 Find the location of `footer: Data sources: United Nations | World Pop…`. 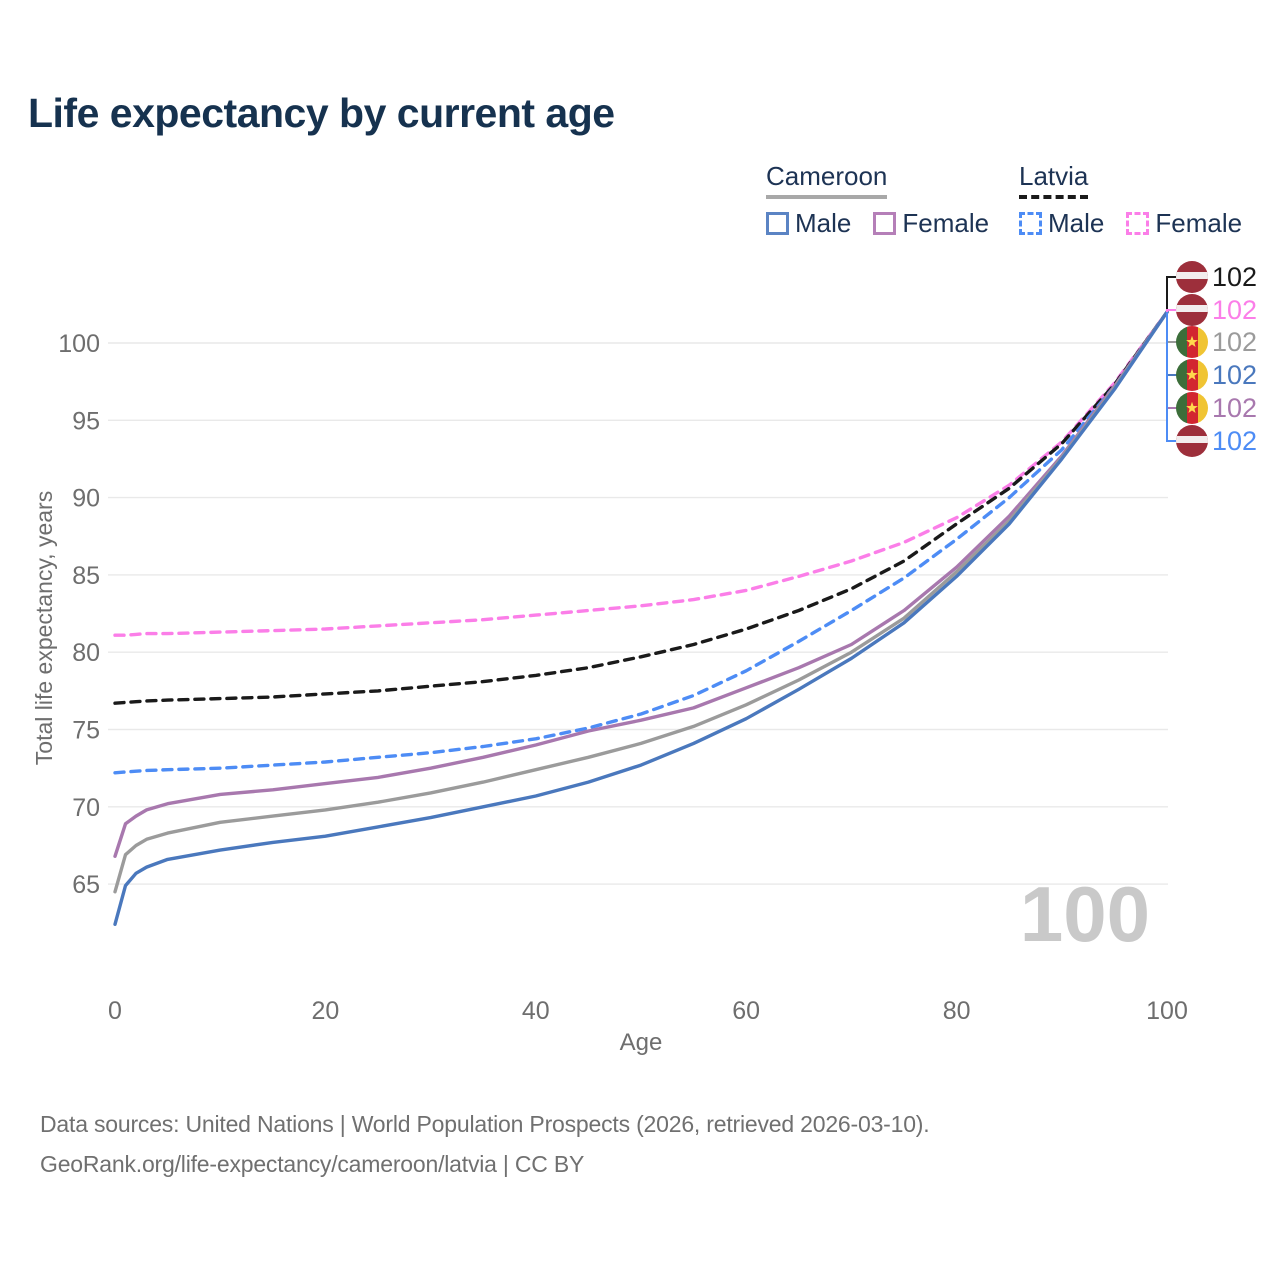

footer: Data sources: United Nations | World Pop… is located at coordinates (485, 1144).